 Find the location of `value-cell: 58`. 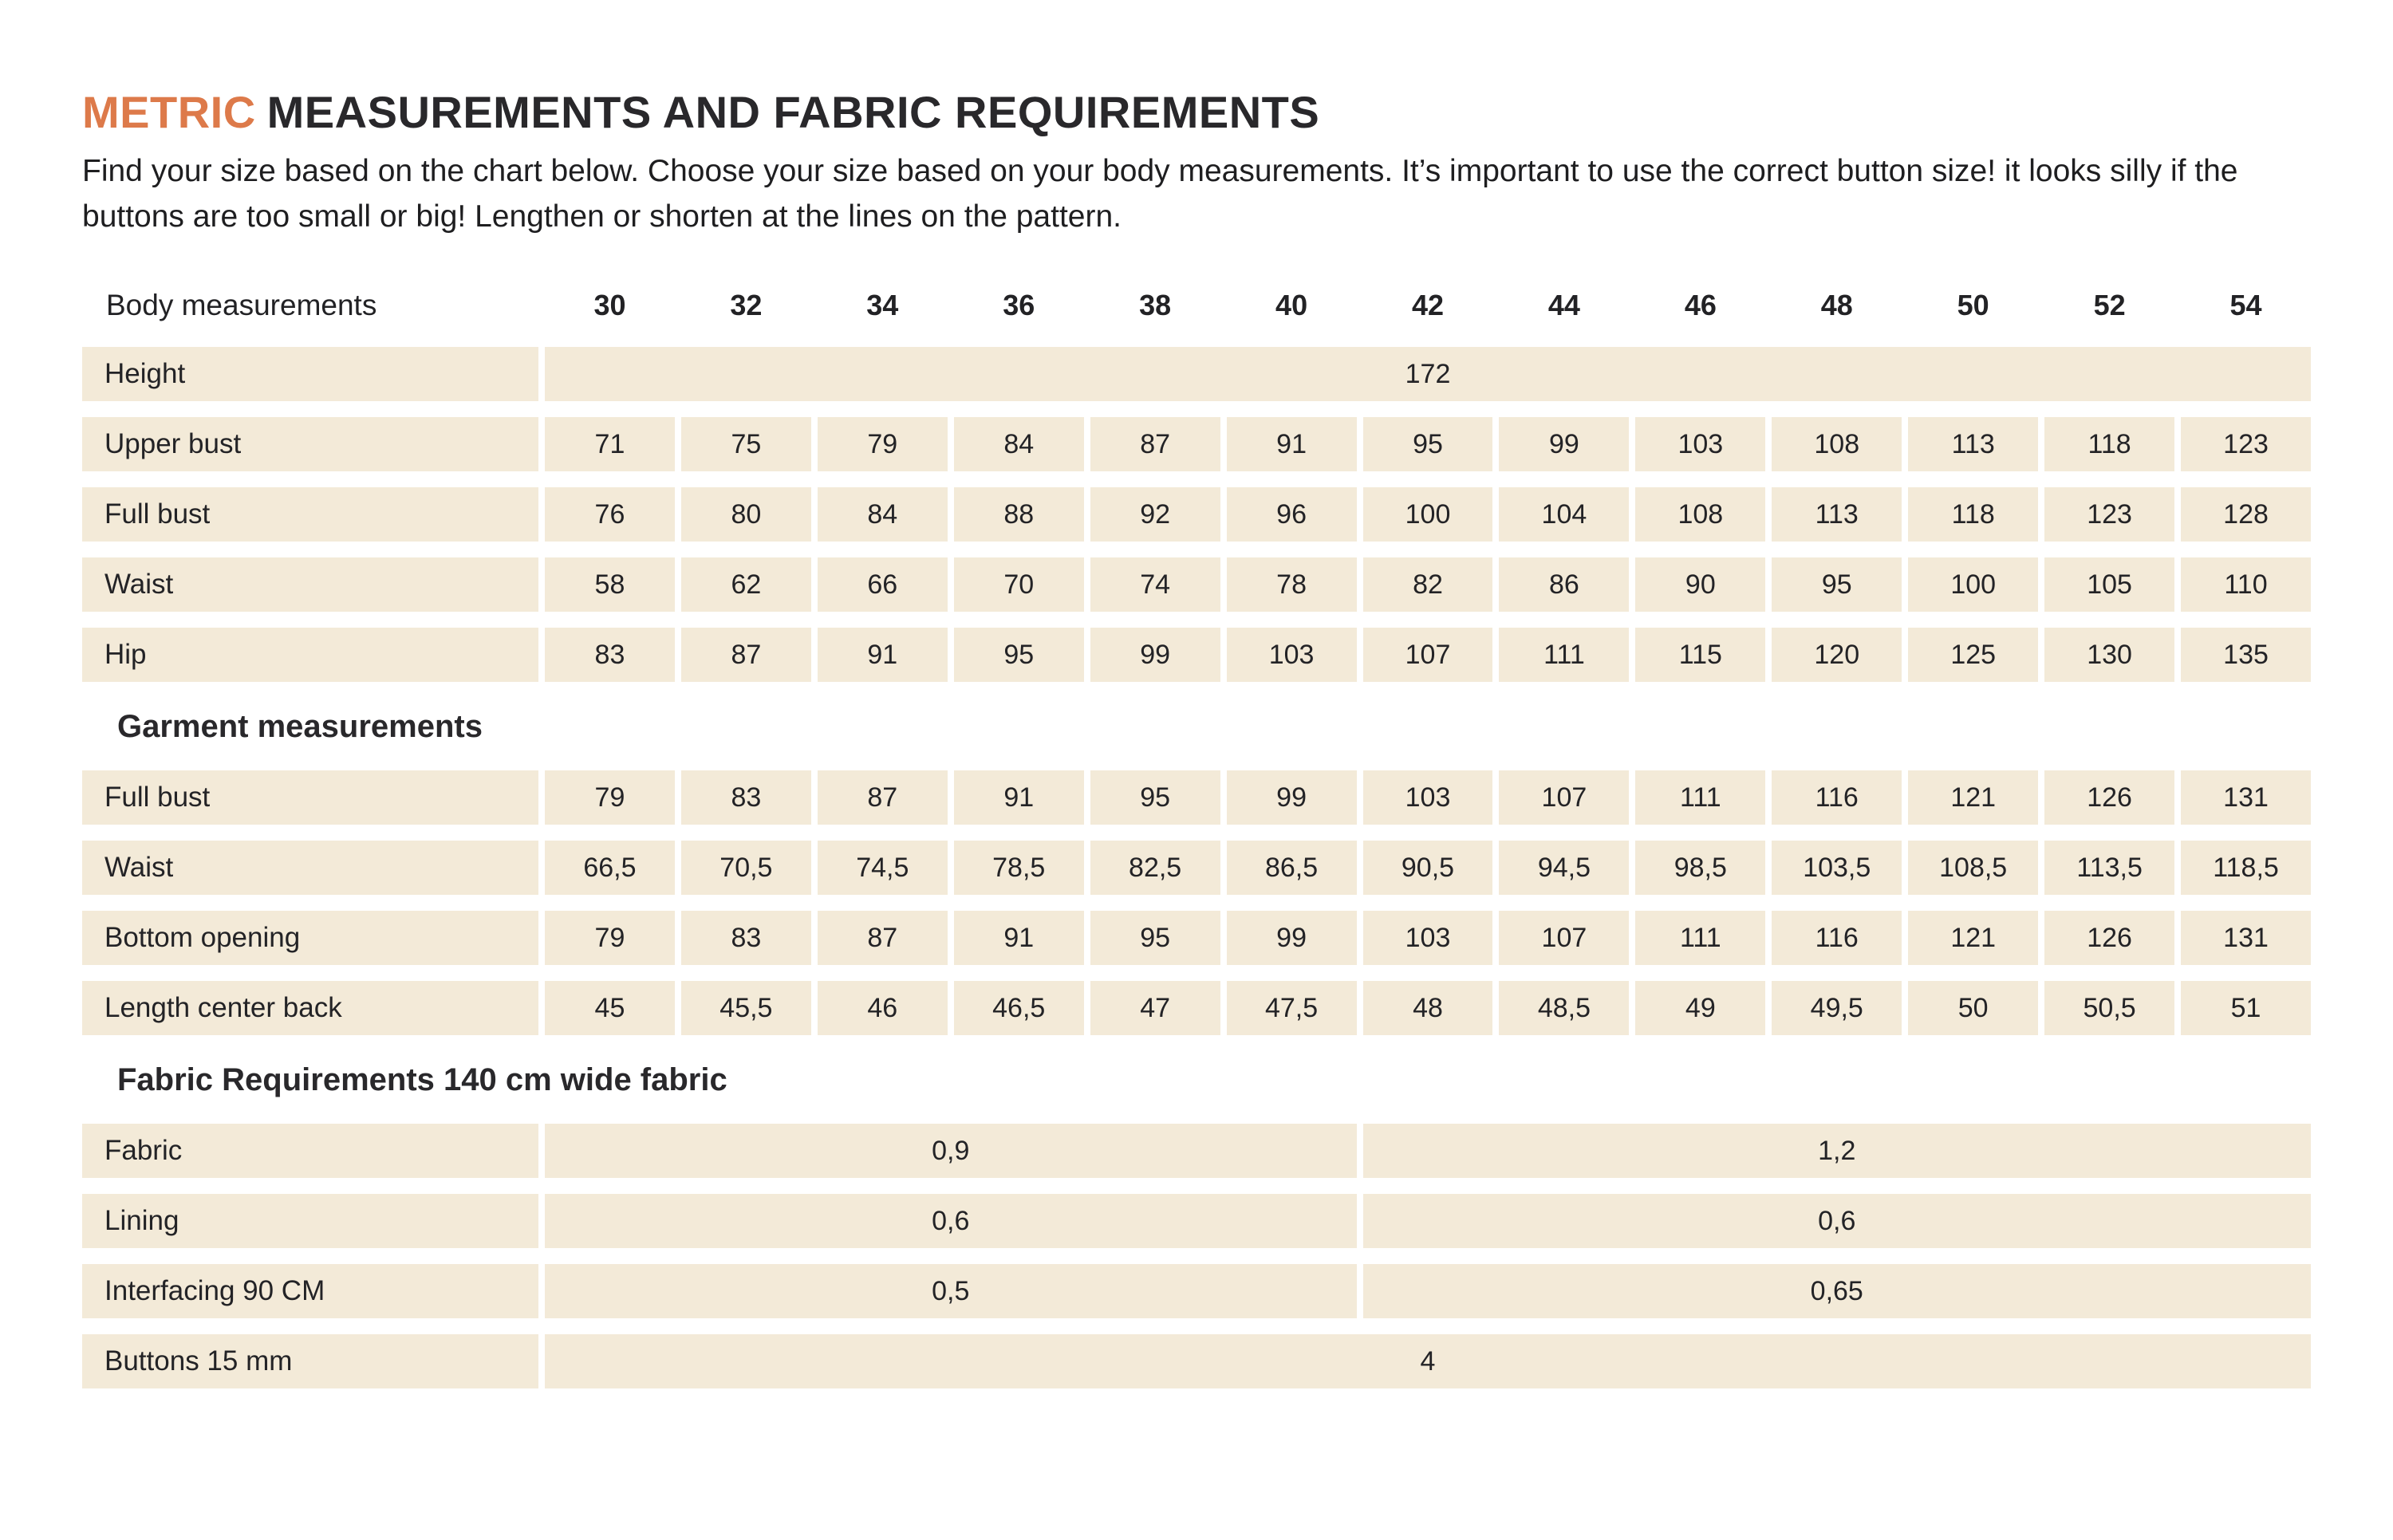

value-cell: 58 is located at coordinates (610, 584).